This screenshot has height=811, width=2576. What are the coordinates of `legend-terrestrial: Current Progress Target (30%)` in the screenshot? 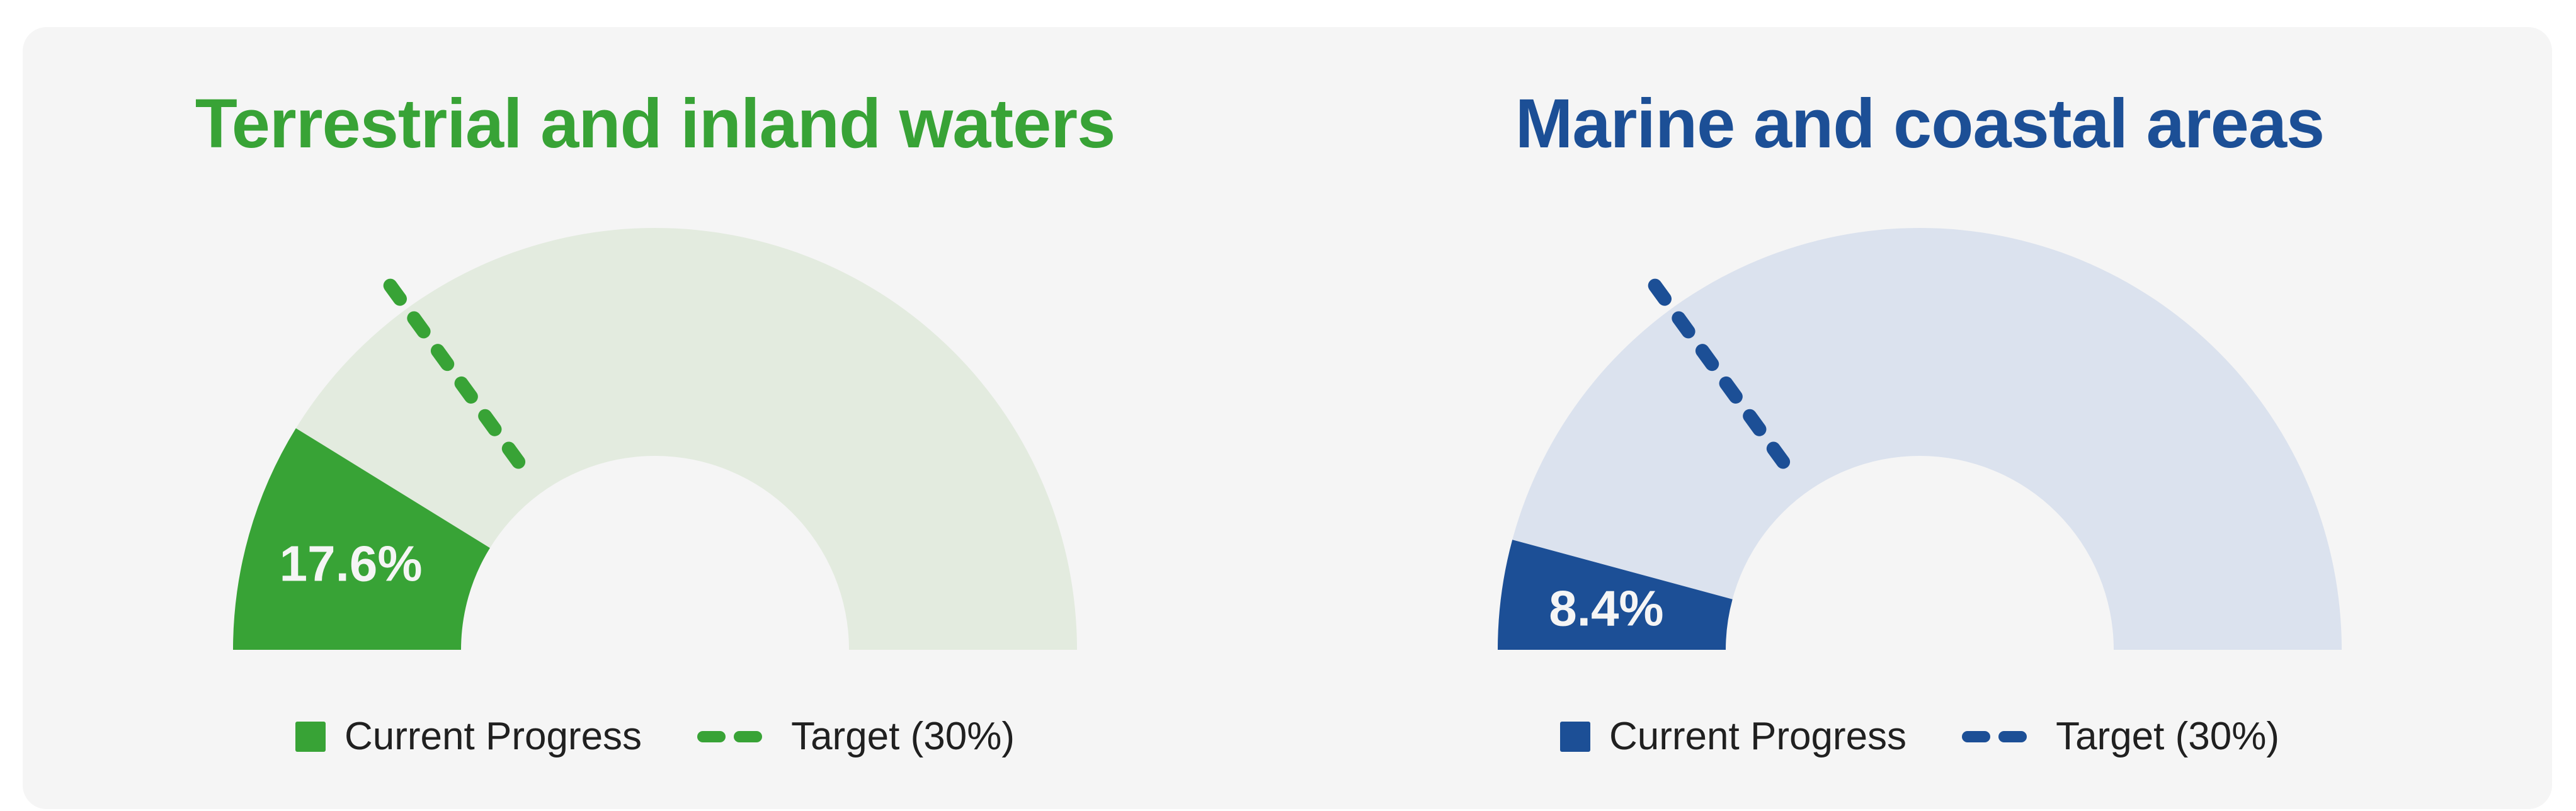 It's located at (655, 736).